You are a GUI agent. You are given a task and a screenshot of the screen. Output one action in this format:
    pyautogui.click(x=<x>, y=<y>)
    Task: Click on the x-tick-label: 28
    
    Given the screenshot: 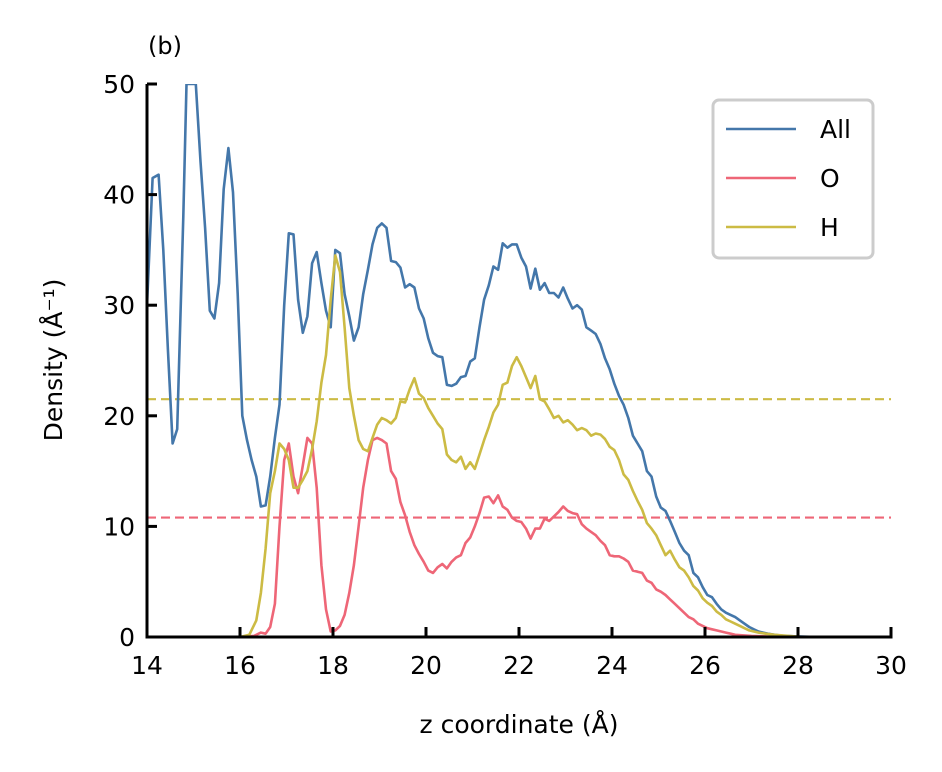 What is the action you would take?
    pyautogui.click(x=798, y=665)
    